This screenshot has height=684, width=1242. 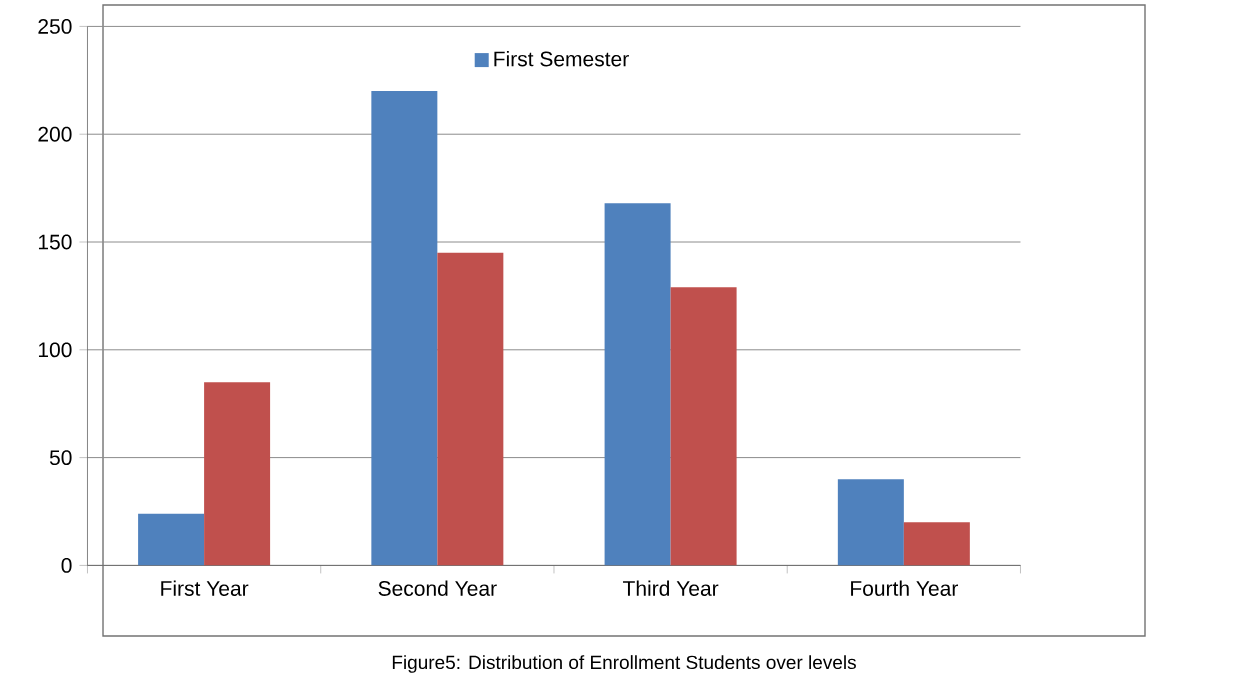 What do you see at coordinates (624, 664) in the screenshot?
I see `caption: Figure5: Distribution of Enrollment Students over levels` at bounding box center [624, 664].